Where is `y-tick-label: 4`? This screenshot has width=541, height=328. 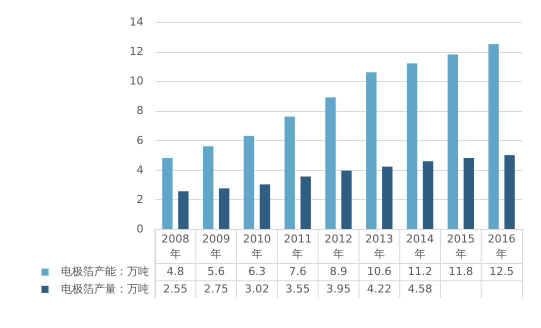
y-tick-label: 4 is located at coordinates (140, 169).